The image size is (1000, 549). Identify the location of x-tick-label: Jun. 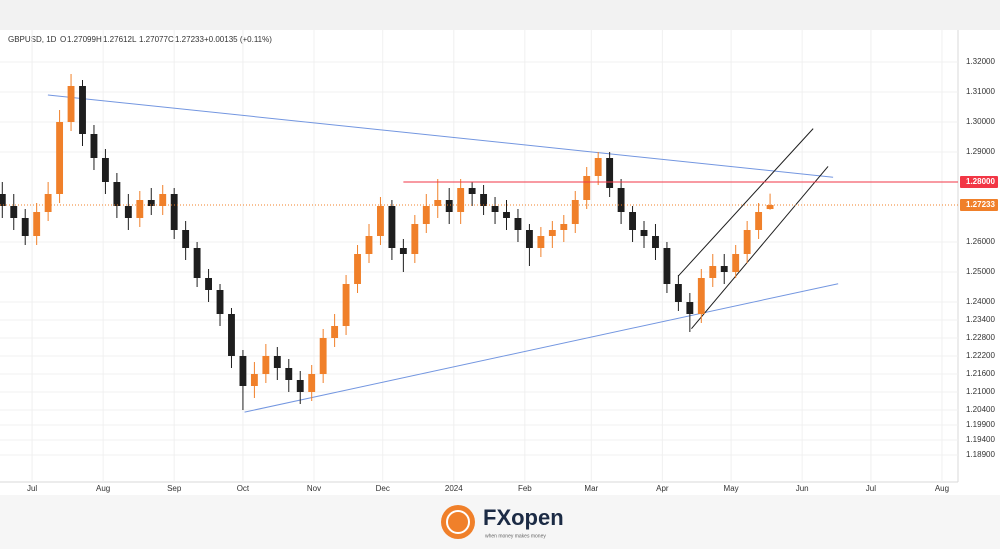
(802, 488).